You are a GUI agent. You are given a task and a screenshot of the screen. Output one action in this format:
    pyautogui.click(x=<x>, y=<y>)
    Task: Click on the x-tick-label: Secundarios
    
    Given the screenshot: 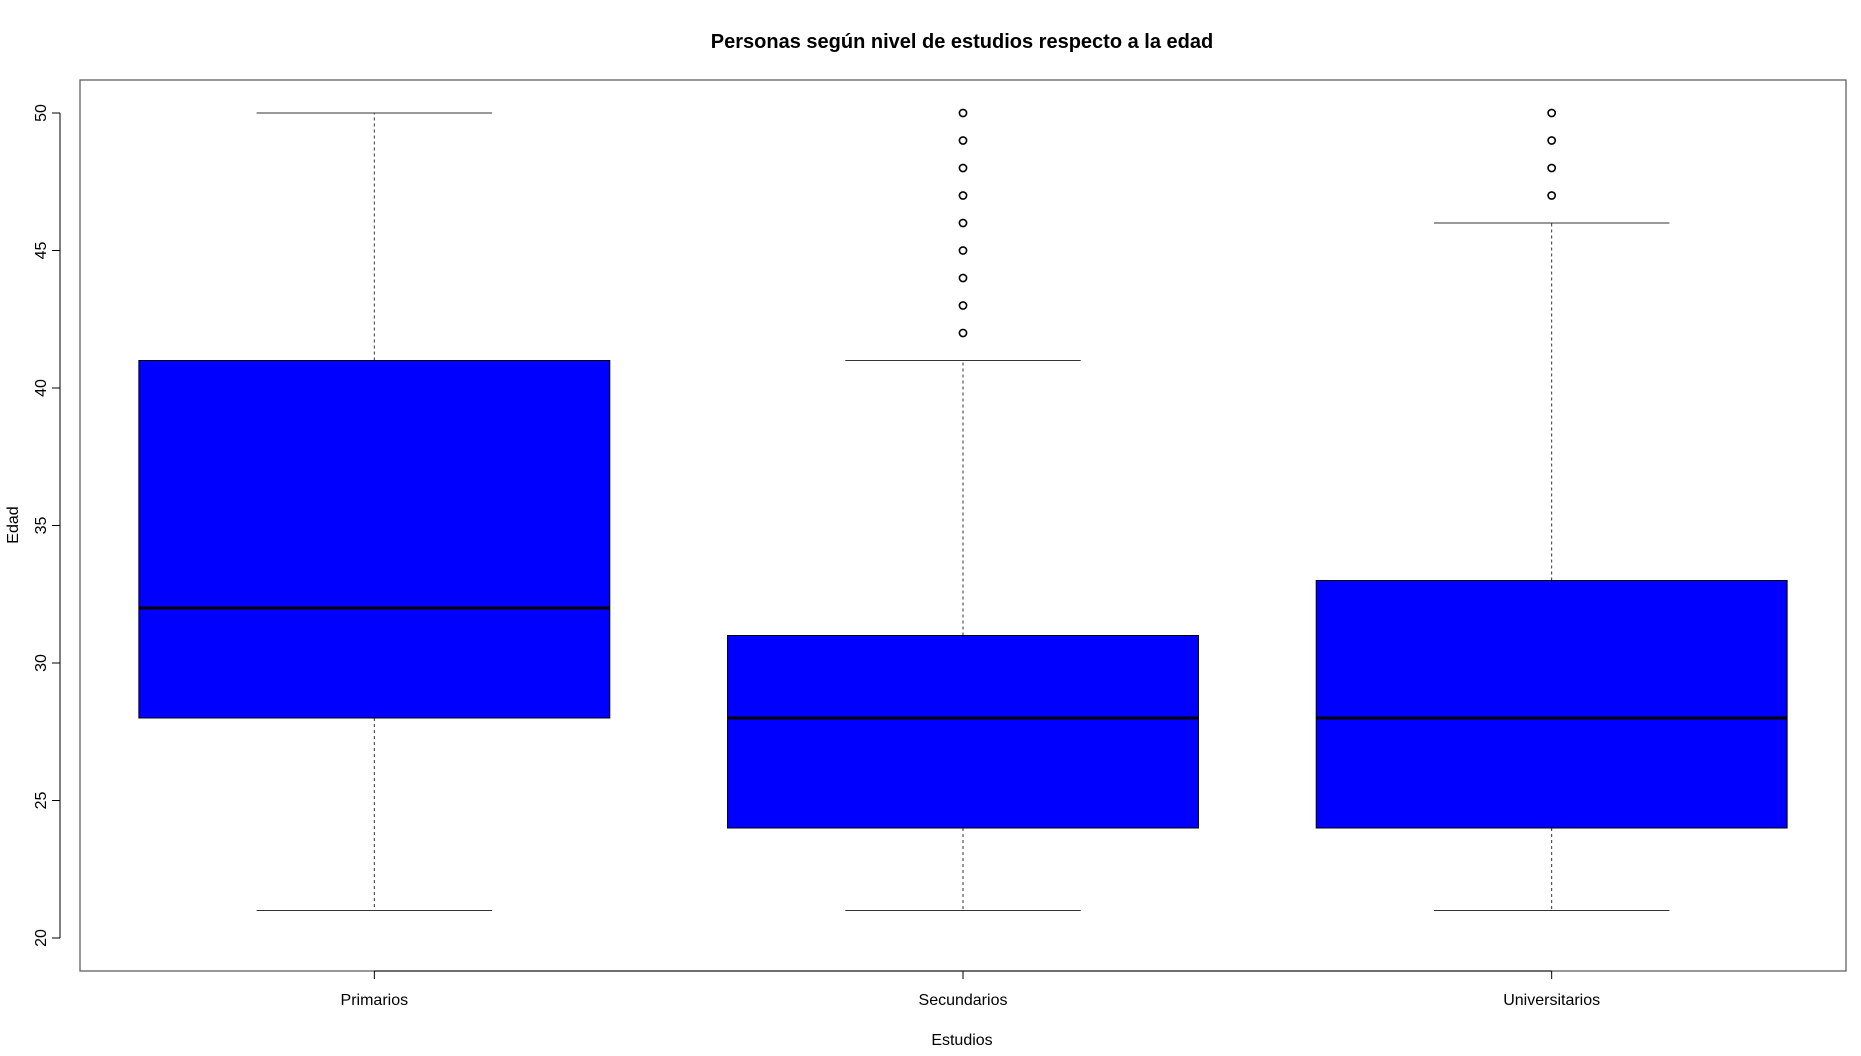 What is the action you would take?
    pyautogui.click(x=963, y=1000)
    